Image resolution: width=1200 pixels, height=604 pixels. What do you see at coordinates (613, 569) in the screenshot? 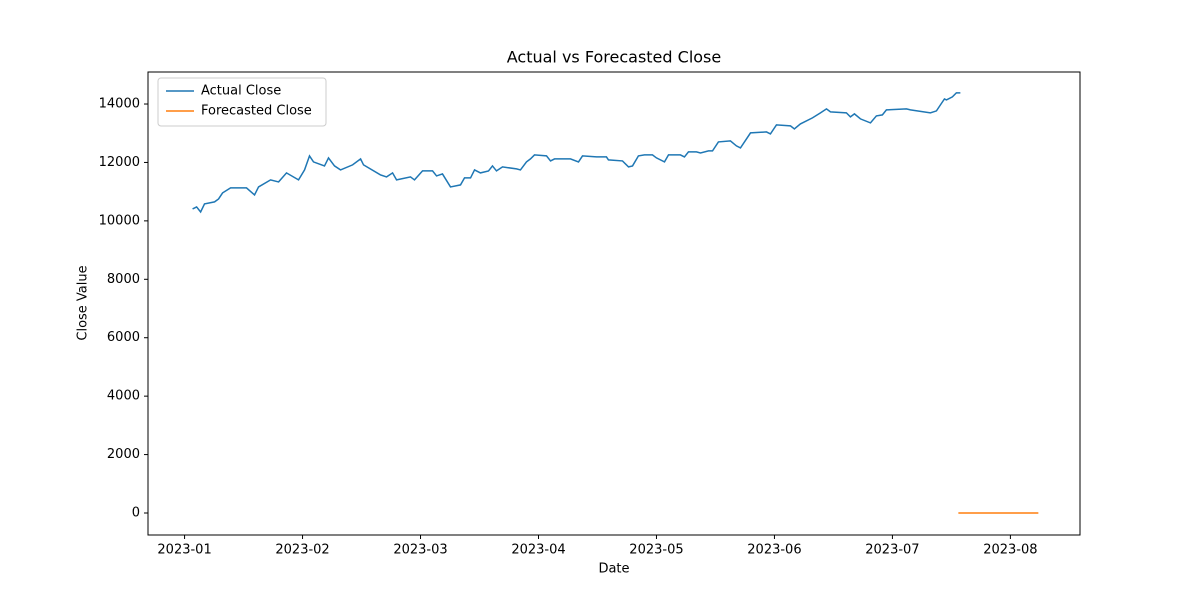
I see `x-axis-label: Date` at bounding box center [613, 569].